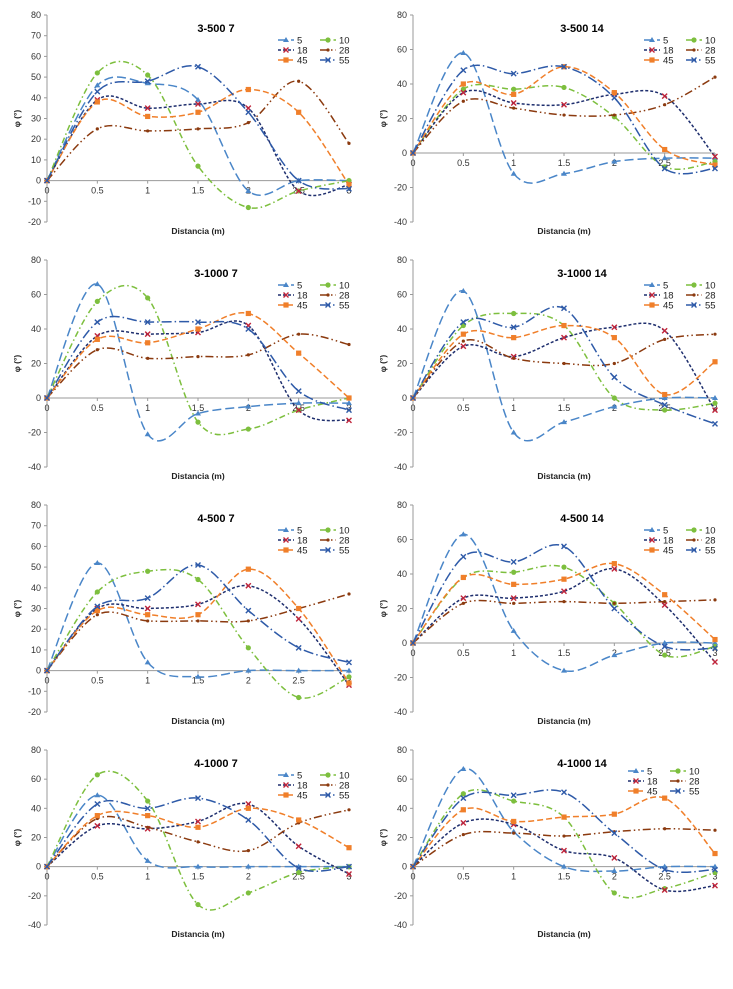 Image resolution: width=733 pixels, height=989 pixels. What do you see at coordinates (649, 772) in the screenshot?
I see `legend-label: 5` at bounding box center [649, 772].